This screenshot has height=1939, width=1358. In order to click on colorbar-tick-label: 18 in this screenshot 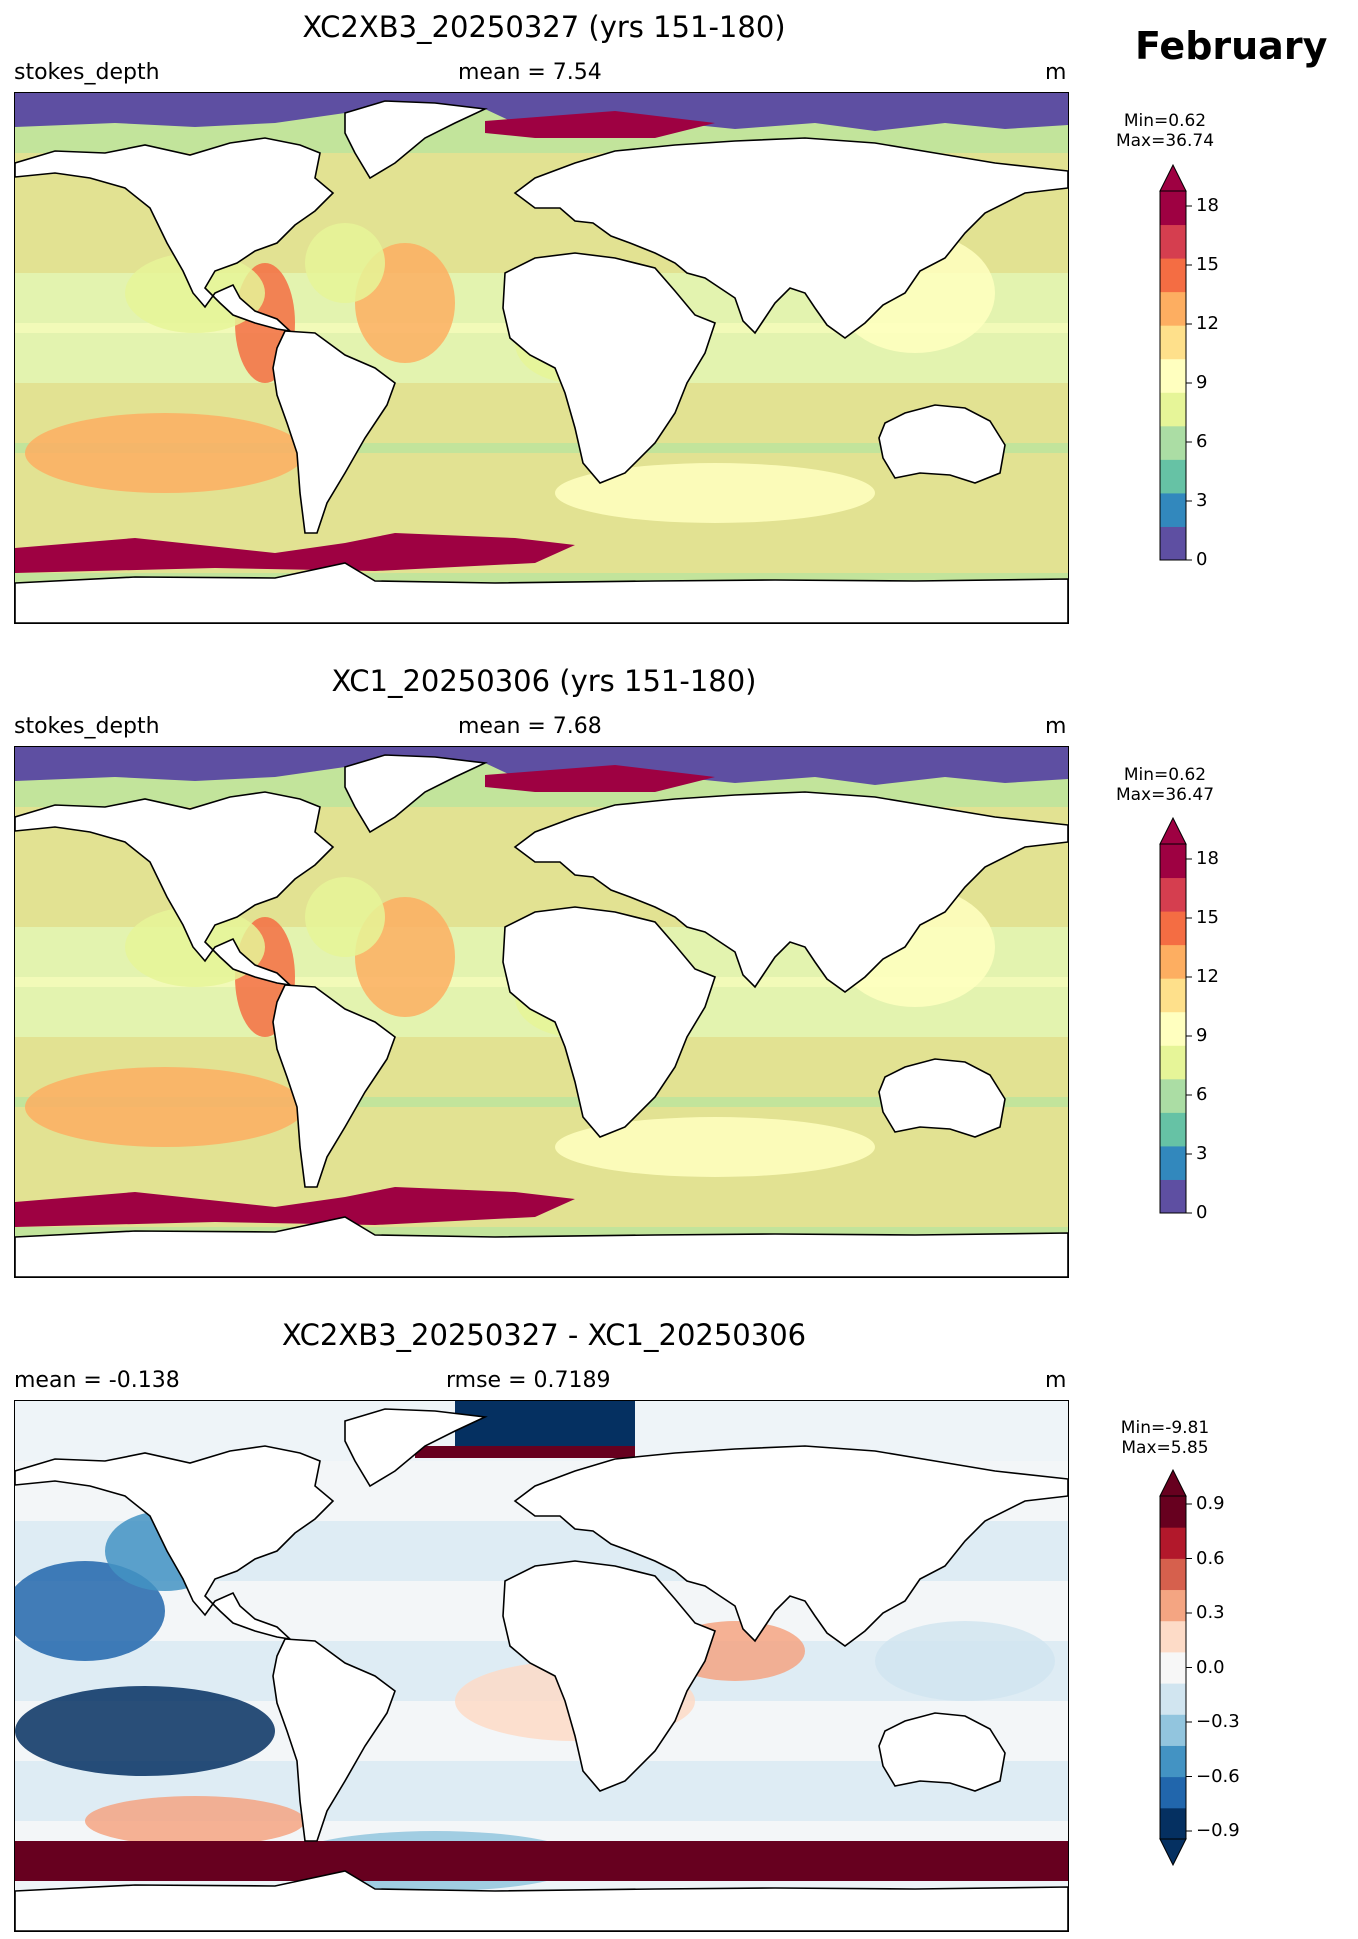, I will do `click(1207, 858)`.